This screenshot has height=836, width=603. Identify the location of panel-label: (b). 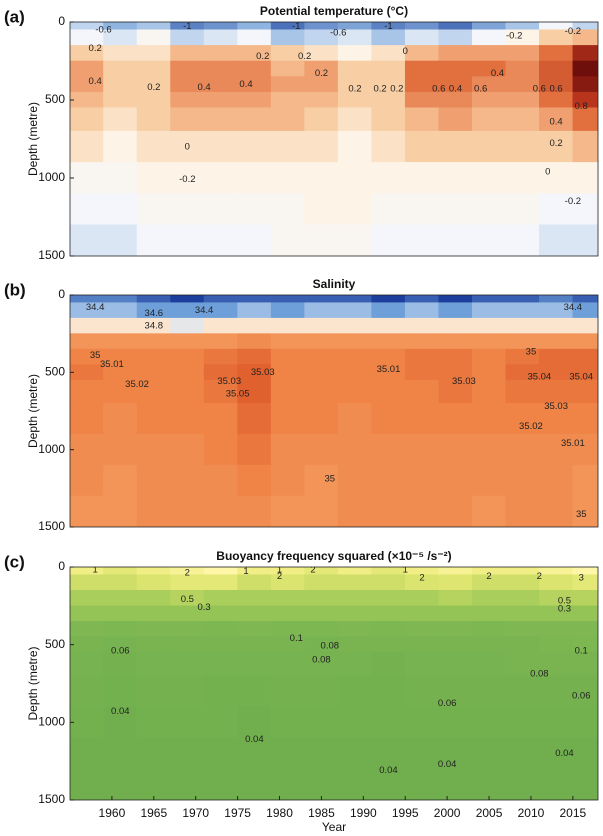
(15, 289).